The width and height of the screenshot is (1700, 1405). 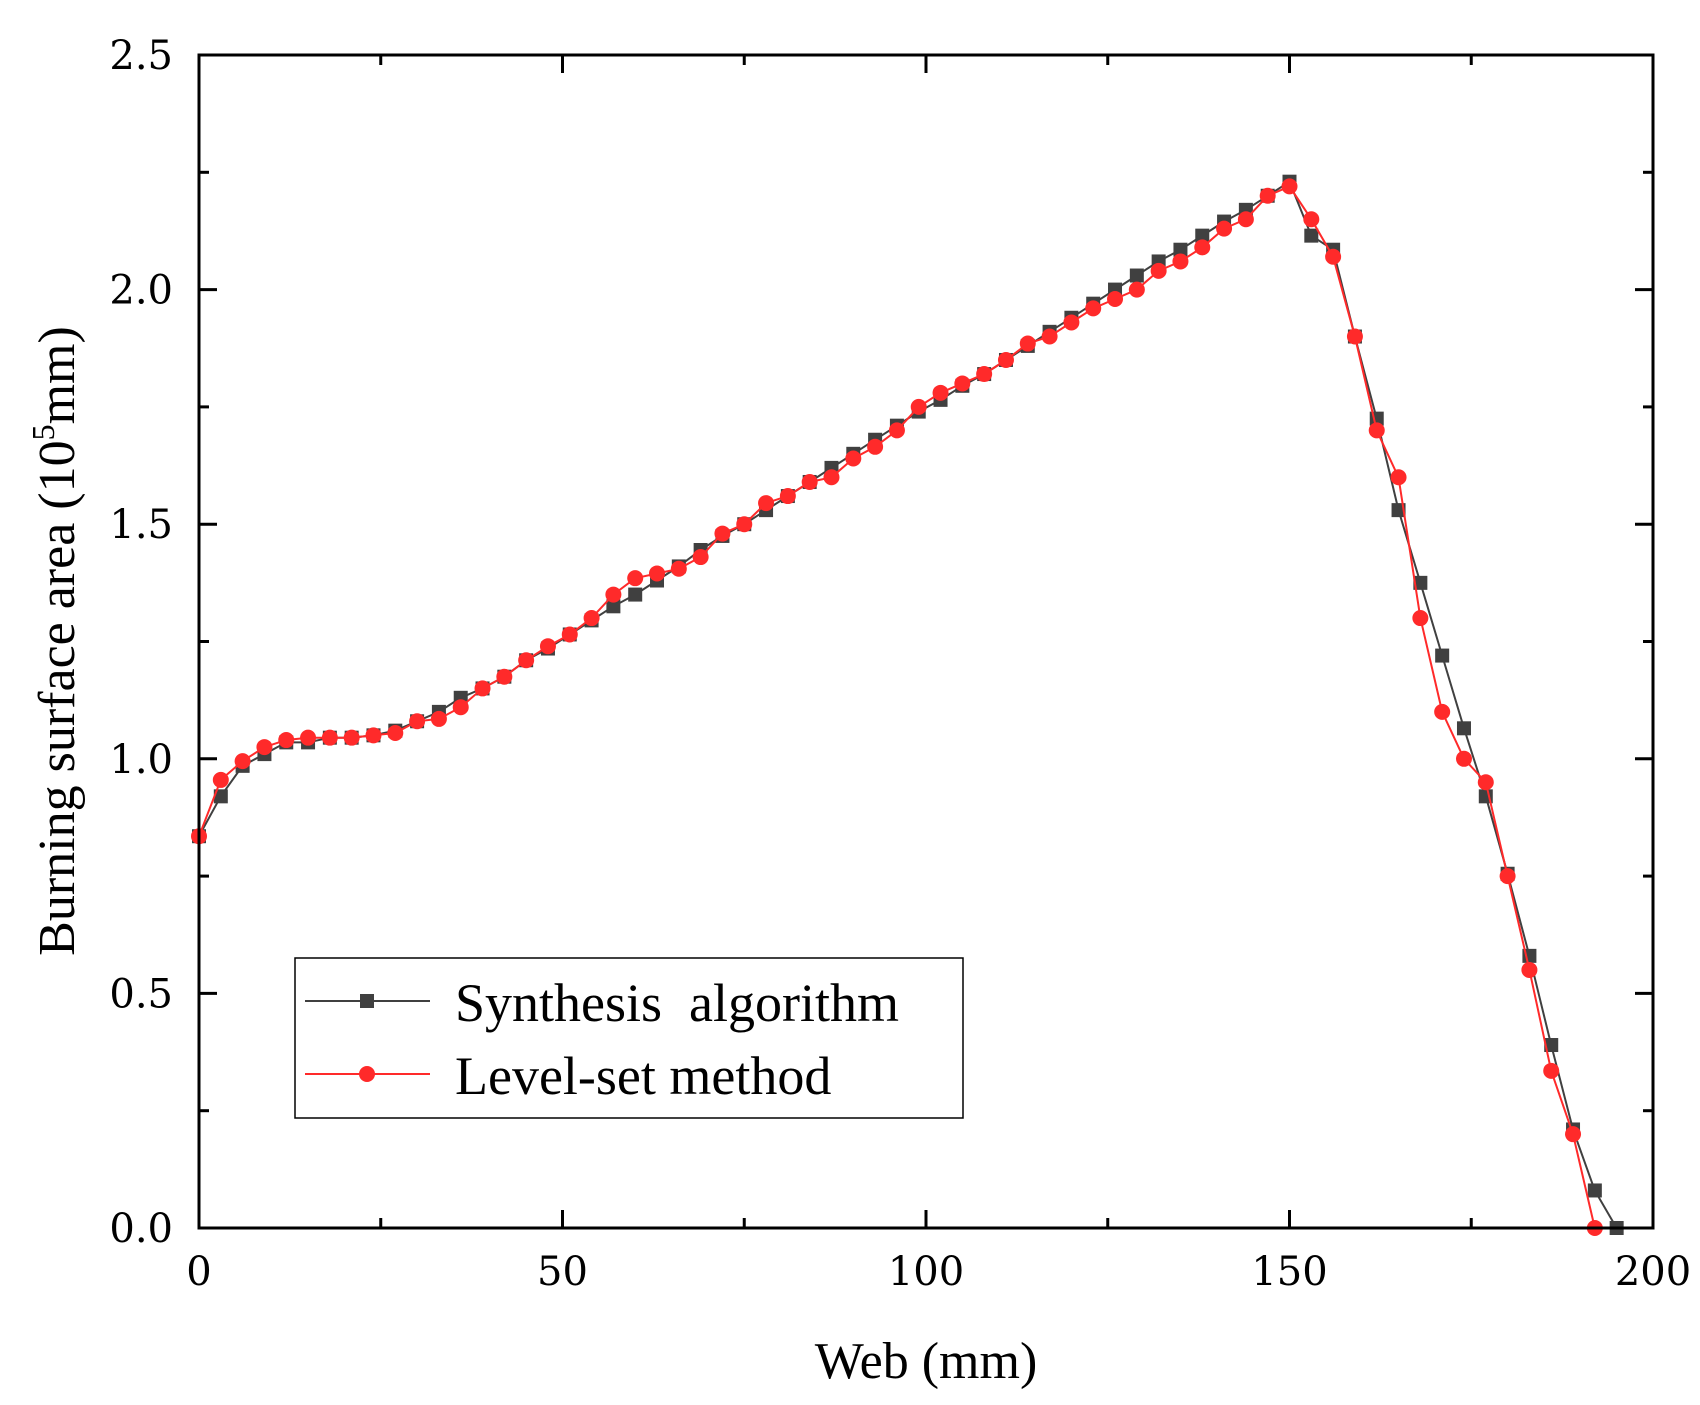 I want to click on y-tick-label: 0.0, so click(x=141, y=1229).